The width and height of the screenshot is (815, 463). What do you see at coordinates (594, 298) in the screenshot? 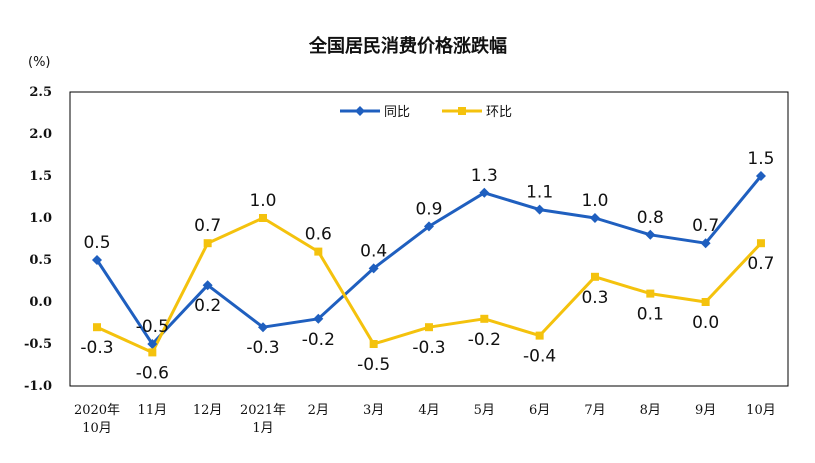
I see `mom-data-label: 0.3` at bounding box center [594, 298].